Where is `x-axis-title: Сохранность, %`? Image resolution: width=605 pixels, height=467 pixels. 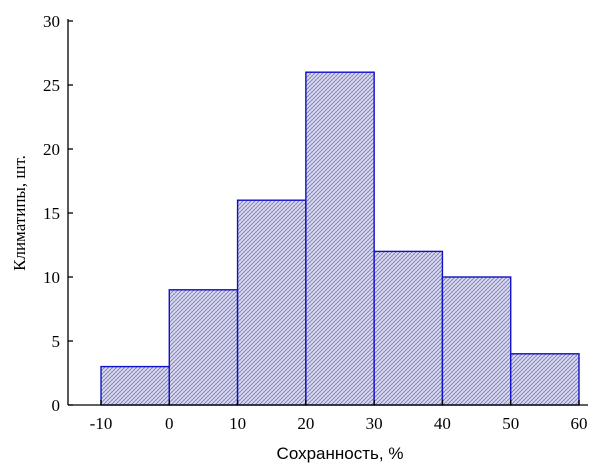
x-axis-title: Сохранность, % is located at coordinates (340, 453).